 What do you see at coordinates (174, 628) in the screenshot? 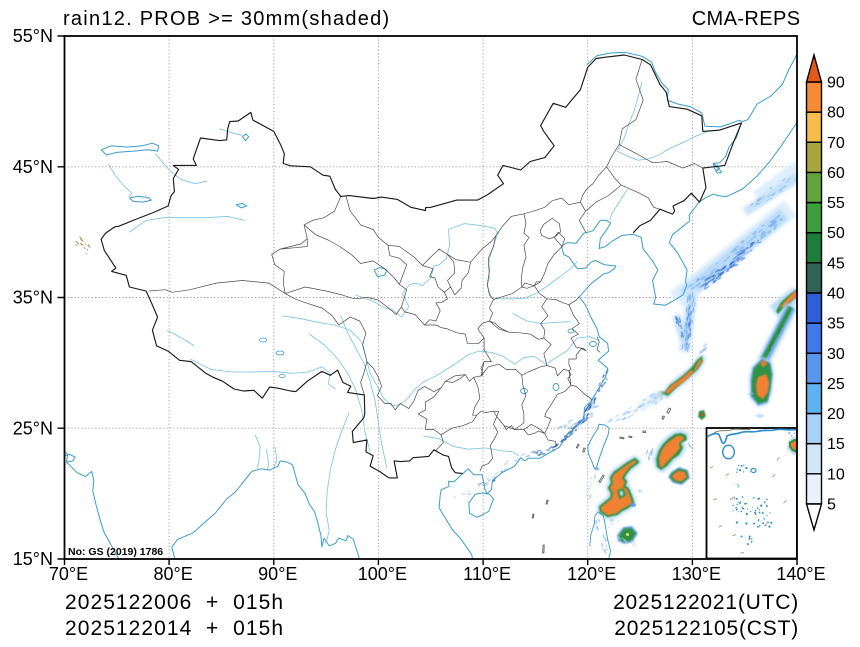
I see `svg-text: 2025122014 + 015h` at bounding box center [174, 628].